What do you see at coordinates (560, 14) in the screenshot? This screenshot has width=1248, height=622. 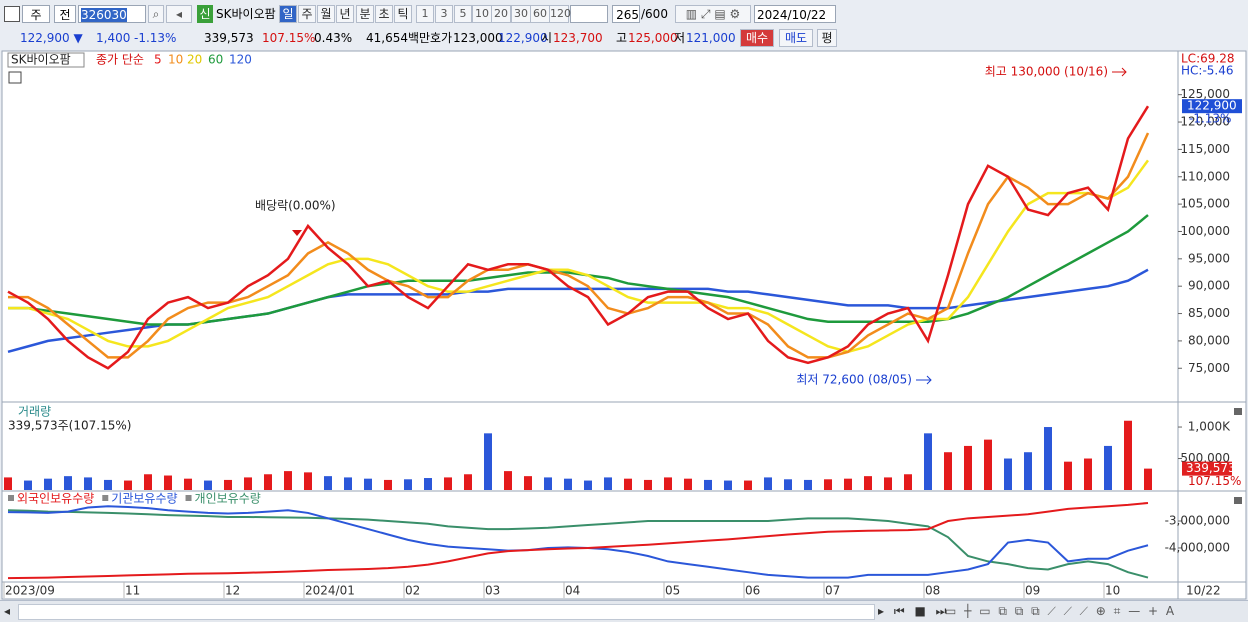 I see `interval-button: 120` at bounding box center [560, 14].